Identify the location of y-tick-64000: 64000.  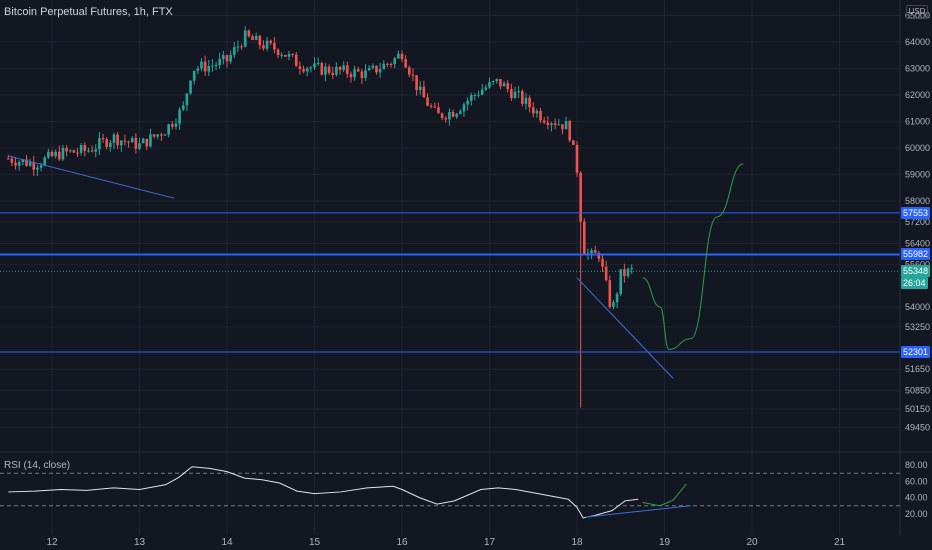
(917, 42).